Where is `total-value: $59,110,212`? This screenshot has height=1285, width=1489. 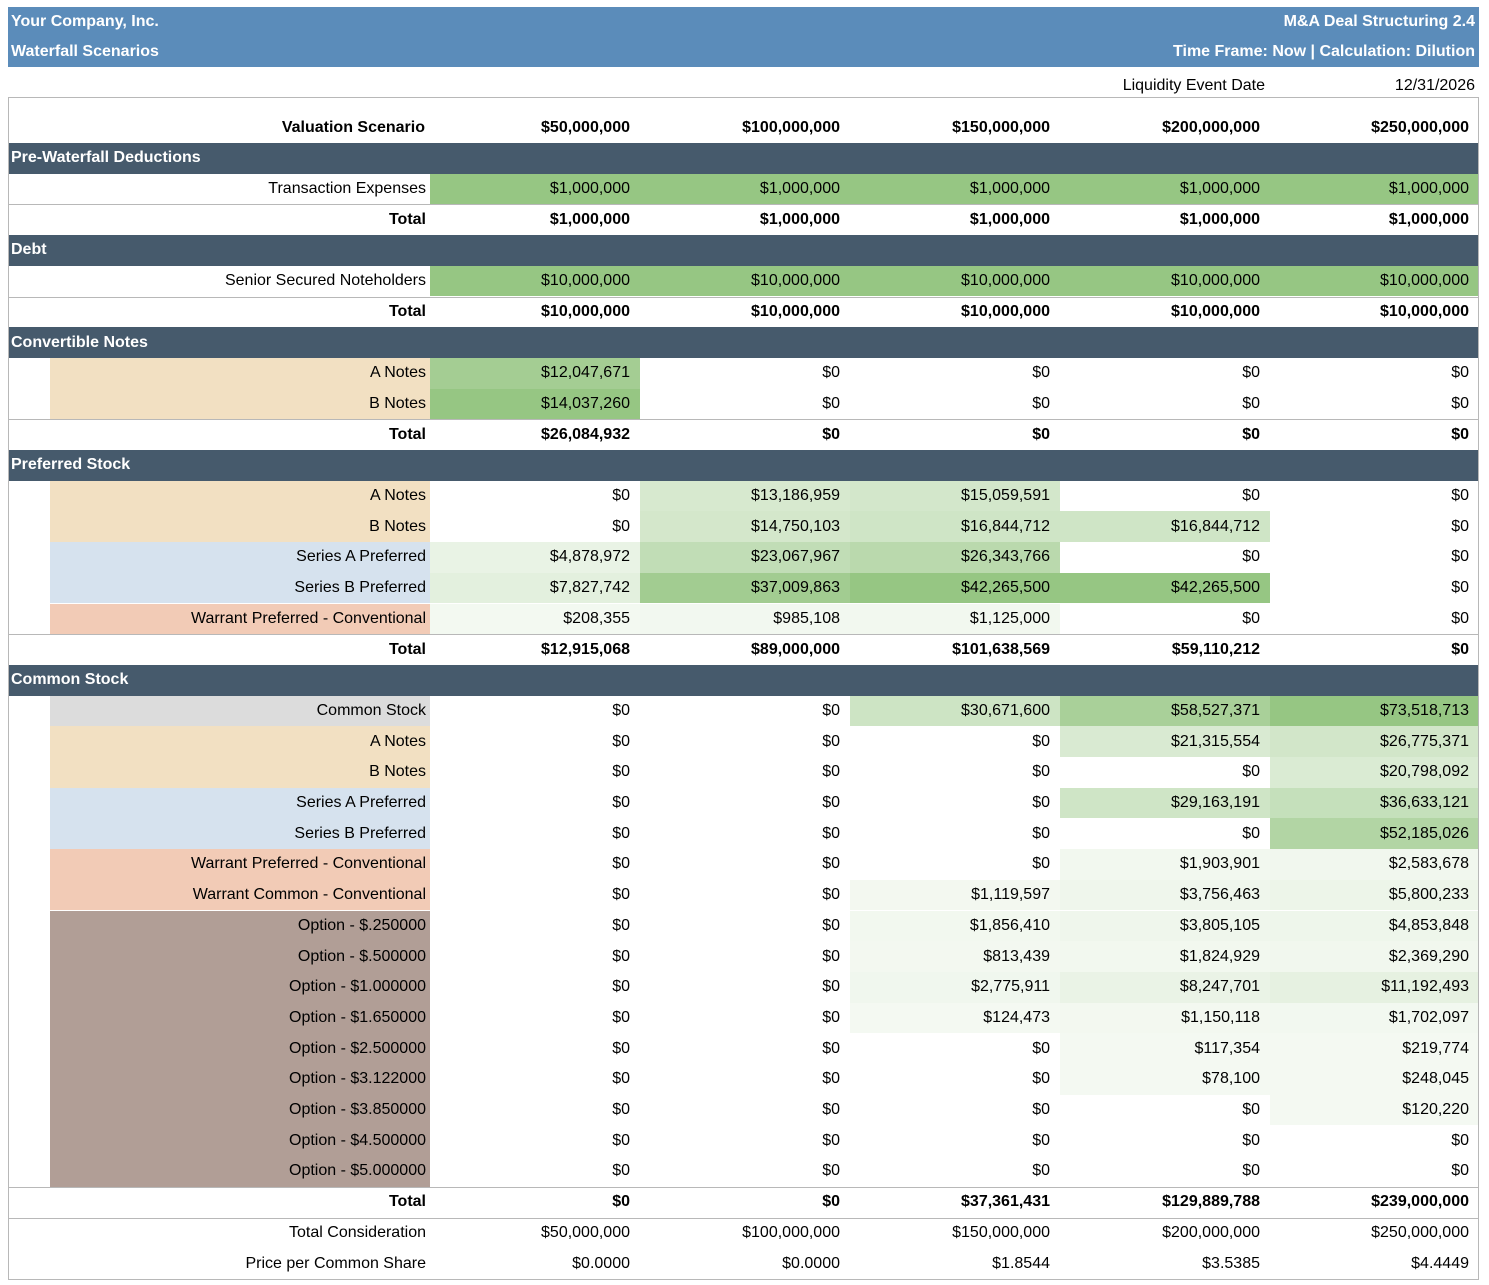
total-value: $59,110,212 is located at coordinates (1215, 649).